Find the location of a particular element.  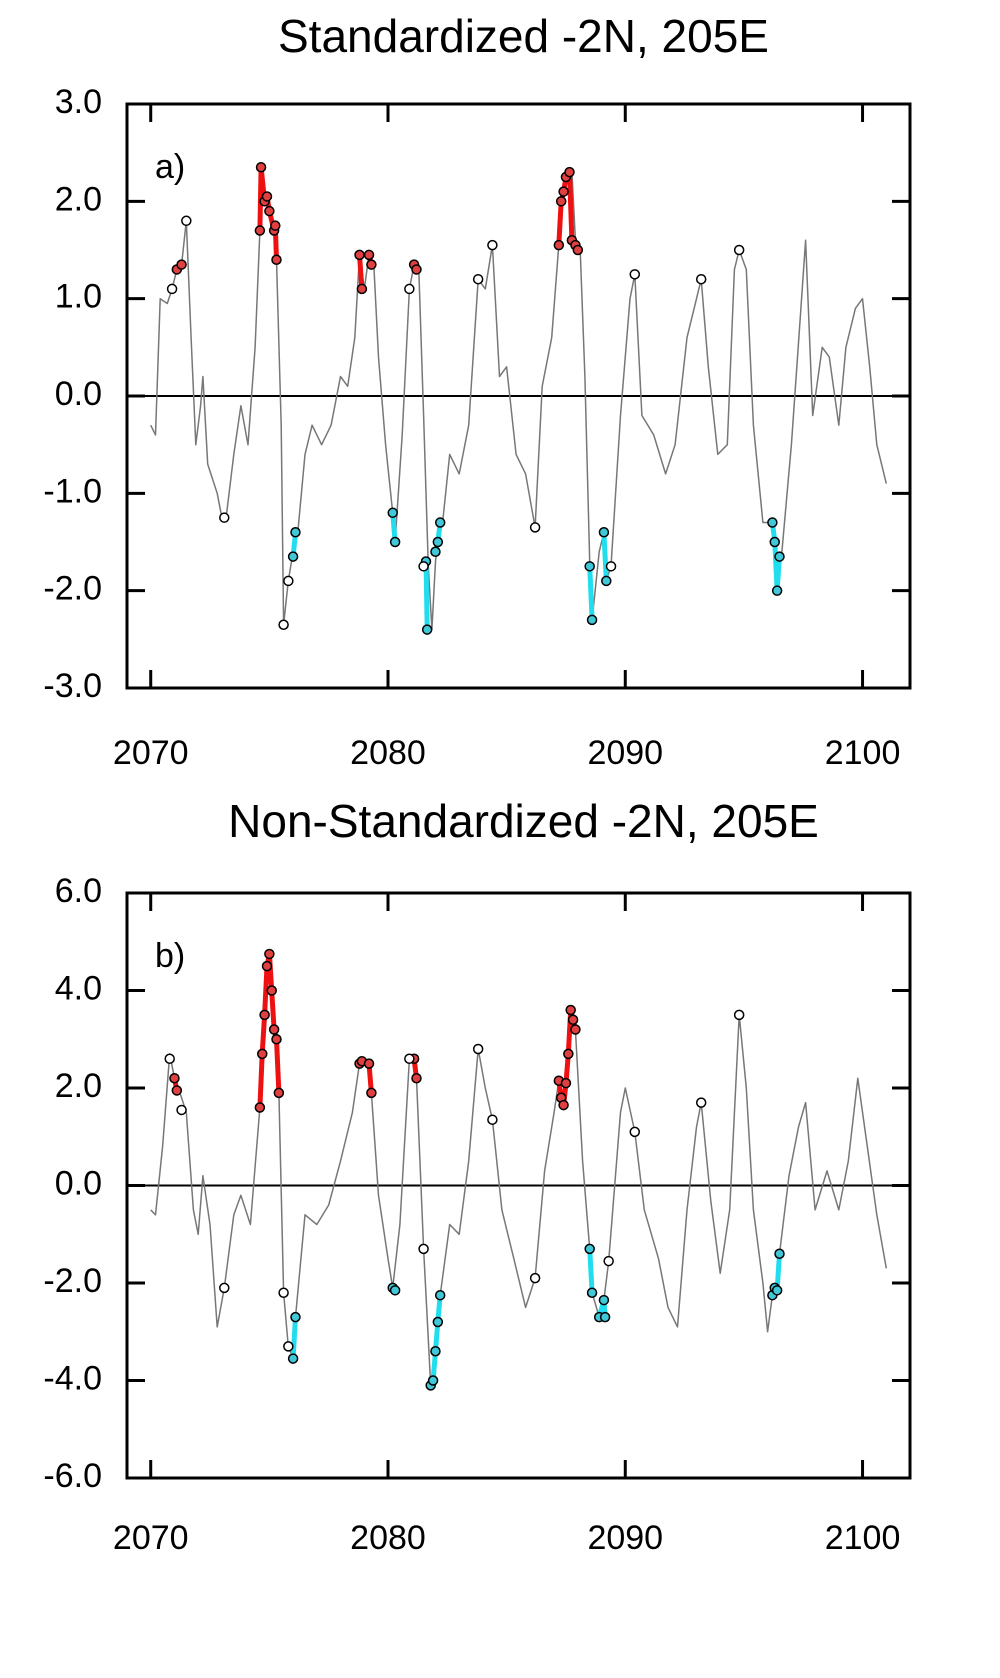

y-tick-label: 3.0 is located at coordinates (78, 102).